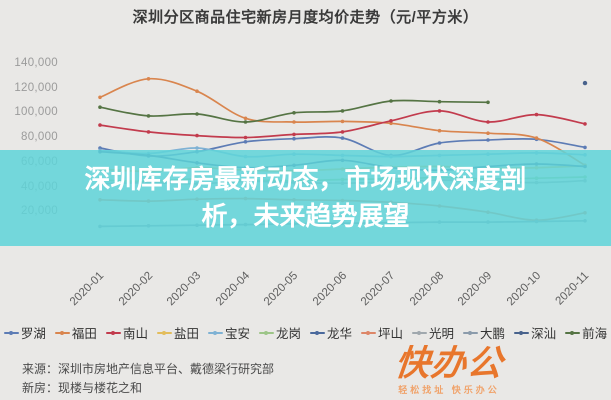 The width and height of the screenshot is (611, 400). Describe the element at coordinates (493, 334) in the screenshot. I see `legend-label: 大鹏` at that location.